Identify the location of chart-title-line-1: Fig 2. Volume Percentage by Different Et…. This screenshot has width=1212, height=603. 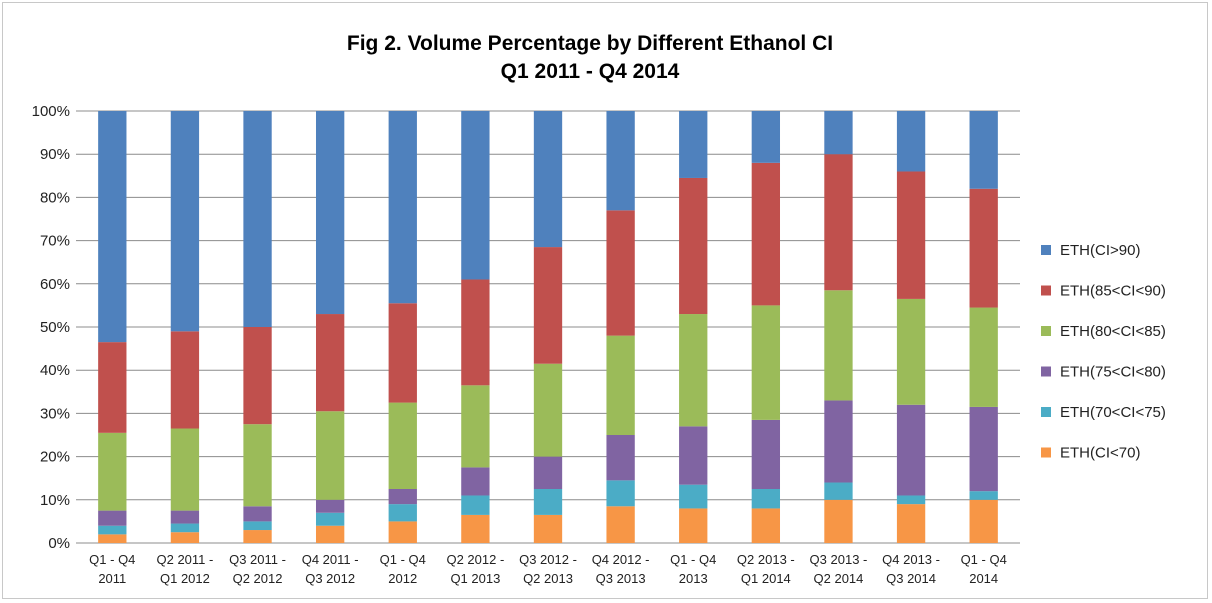
(590, 43).